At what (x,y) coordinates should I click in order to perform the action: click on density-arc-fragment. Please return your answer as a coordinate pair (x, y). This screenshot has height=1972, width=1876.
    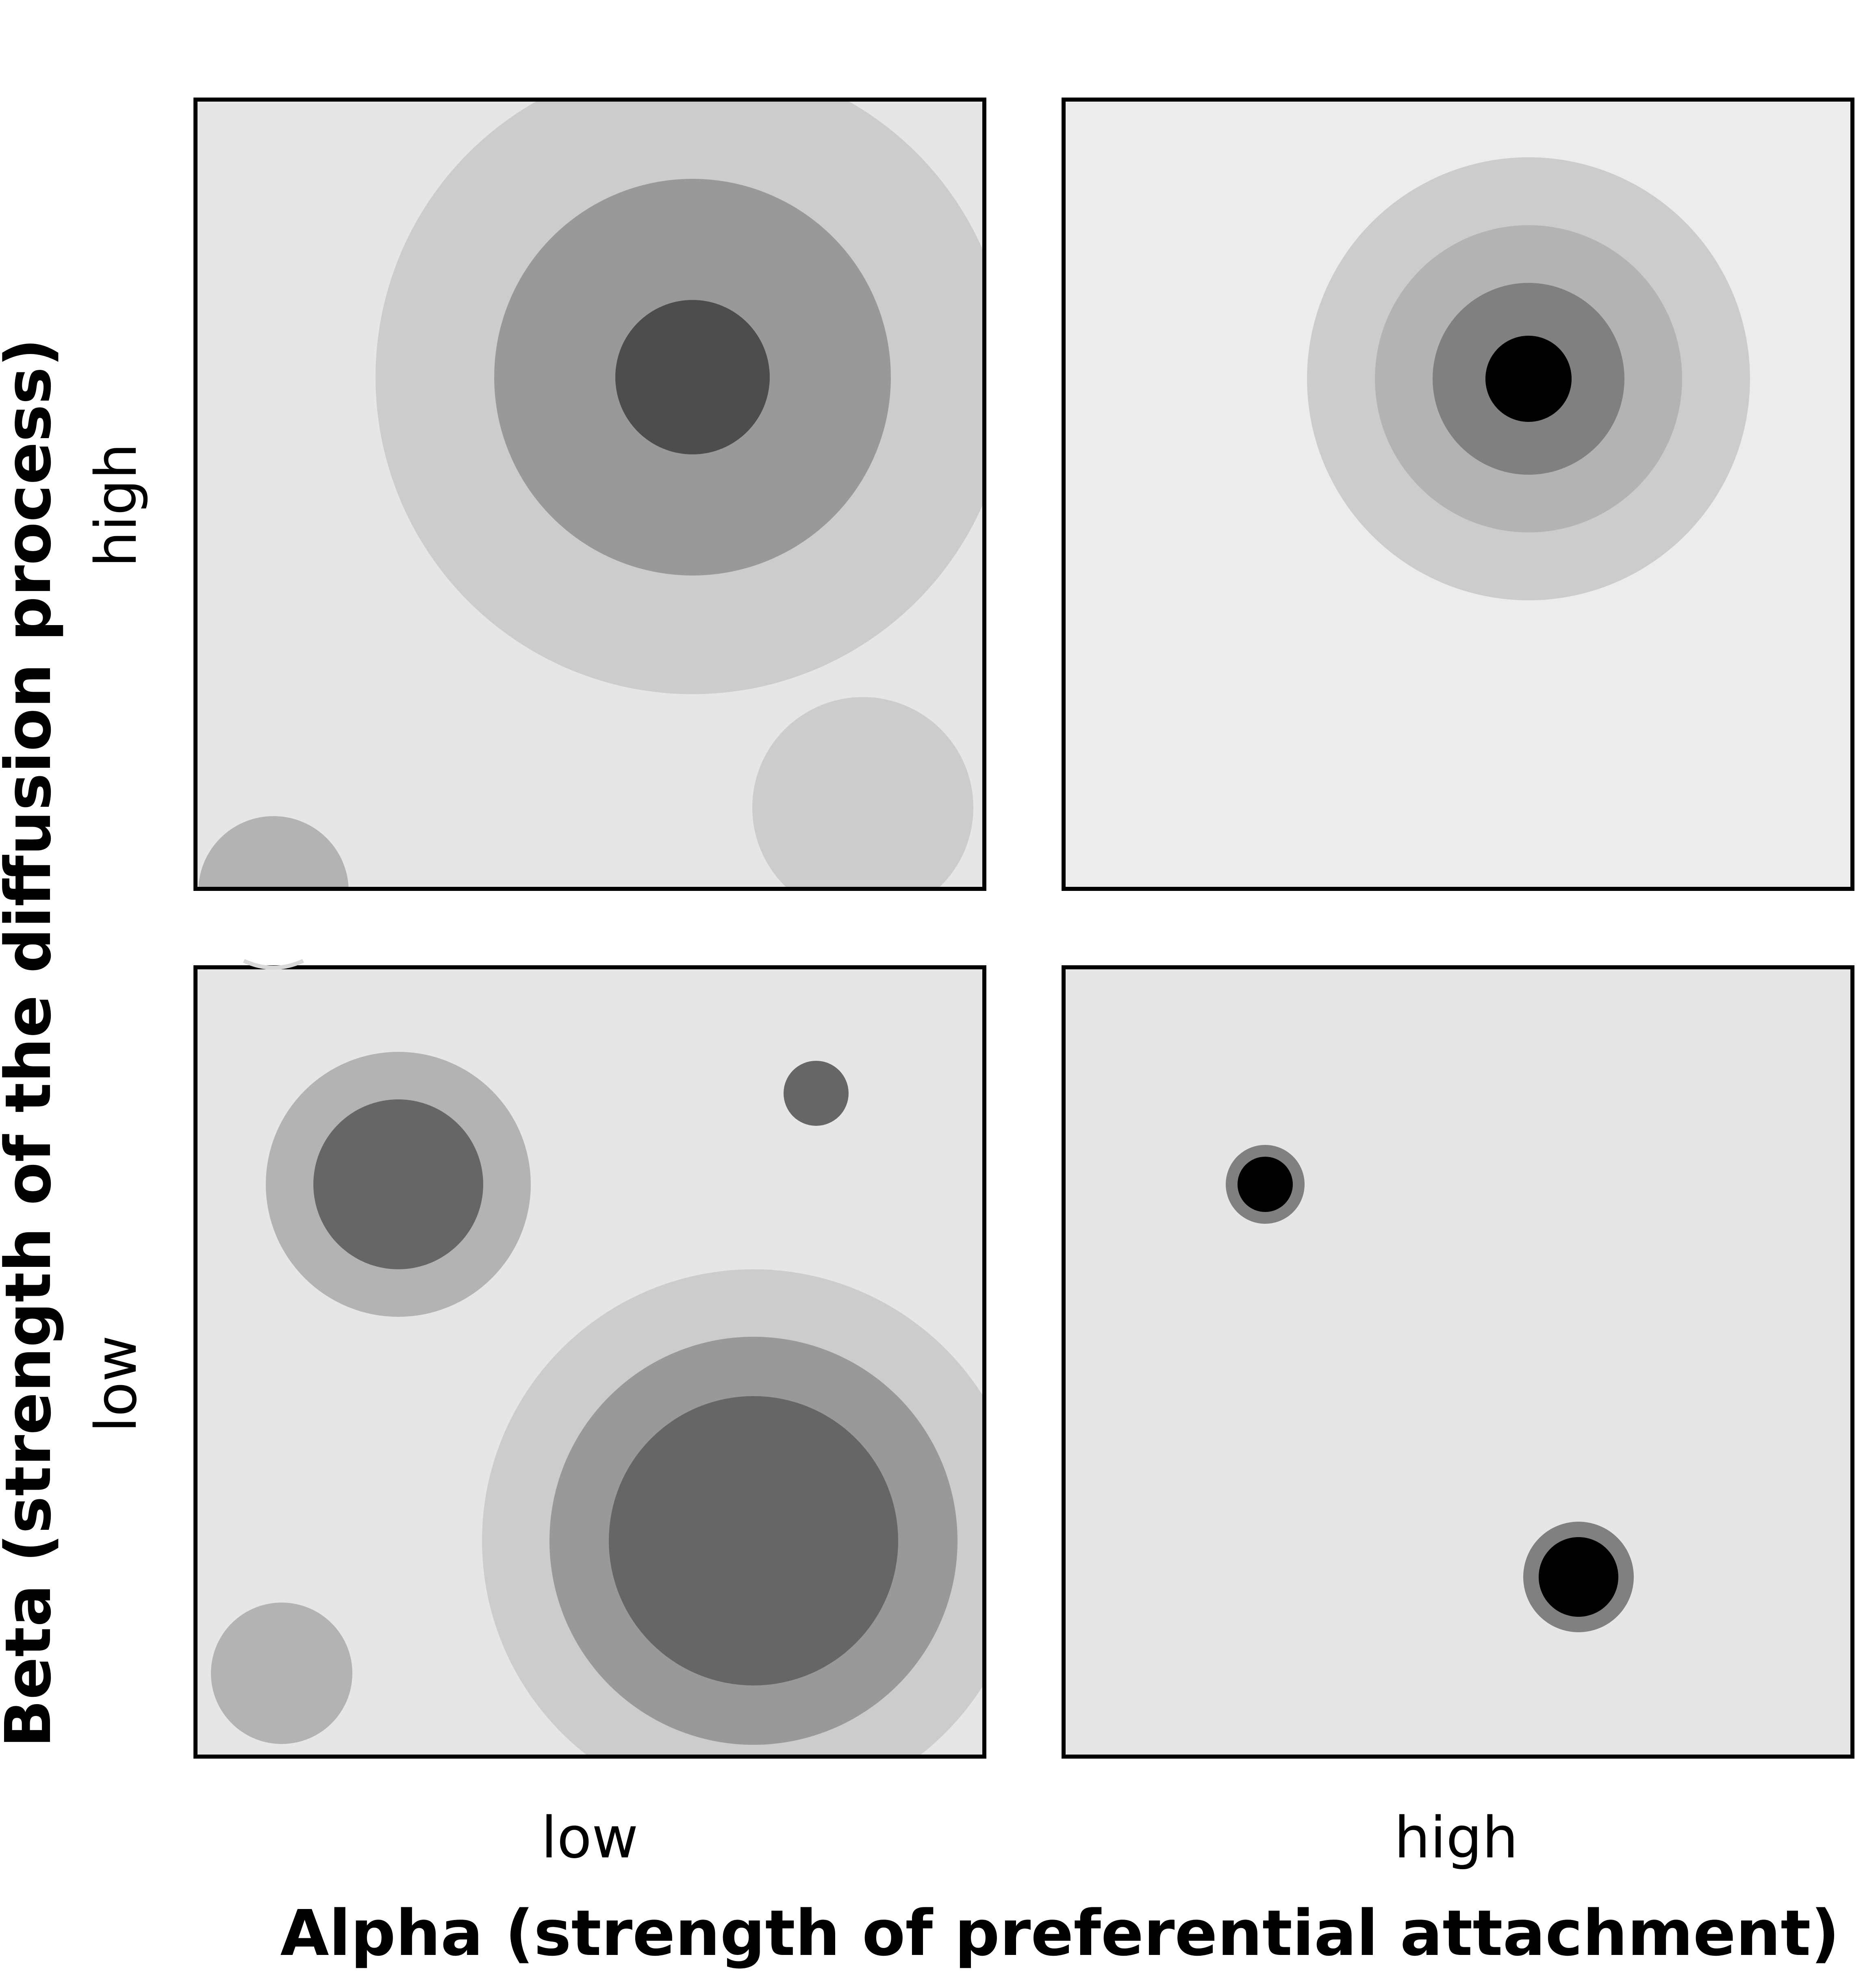
    Looking at the image, I should click on (273, 964).